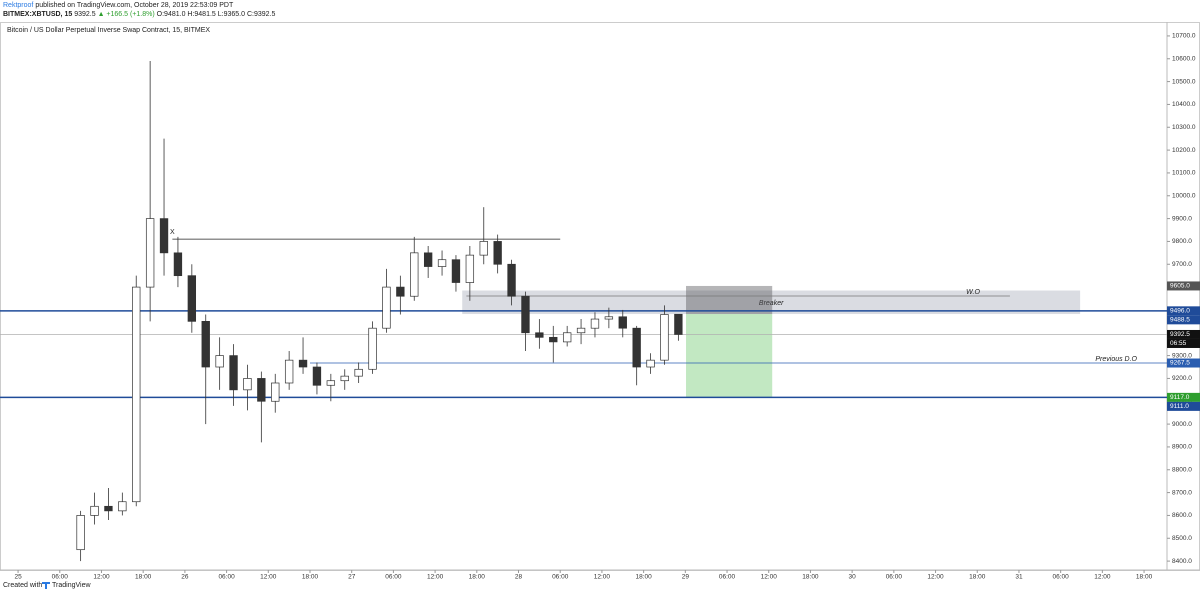 The height and width of the screenshot is (593, 1200). What do you see at coordinates (686, 577) in the screenshot?
I see `x-tick-label: 29` at bounding box center [686, 577].